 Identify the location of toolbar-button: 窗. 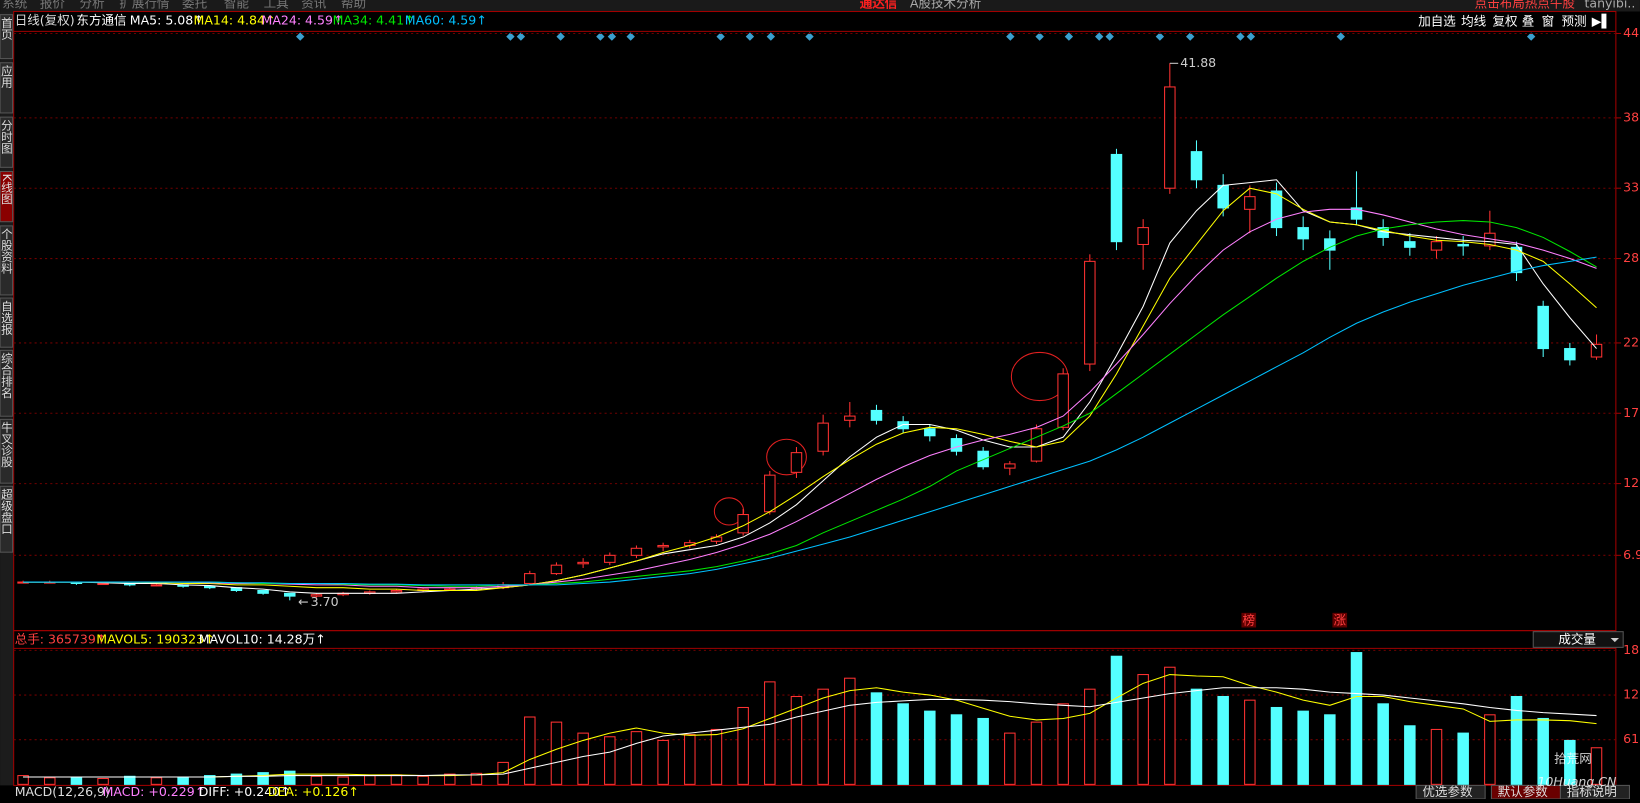
(1548, 20).